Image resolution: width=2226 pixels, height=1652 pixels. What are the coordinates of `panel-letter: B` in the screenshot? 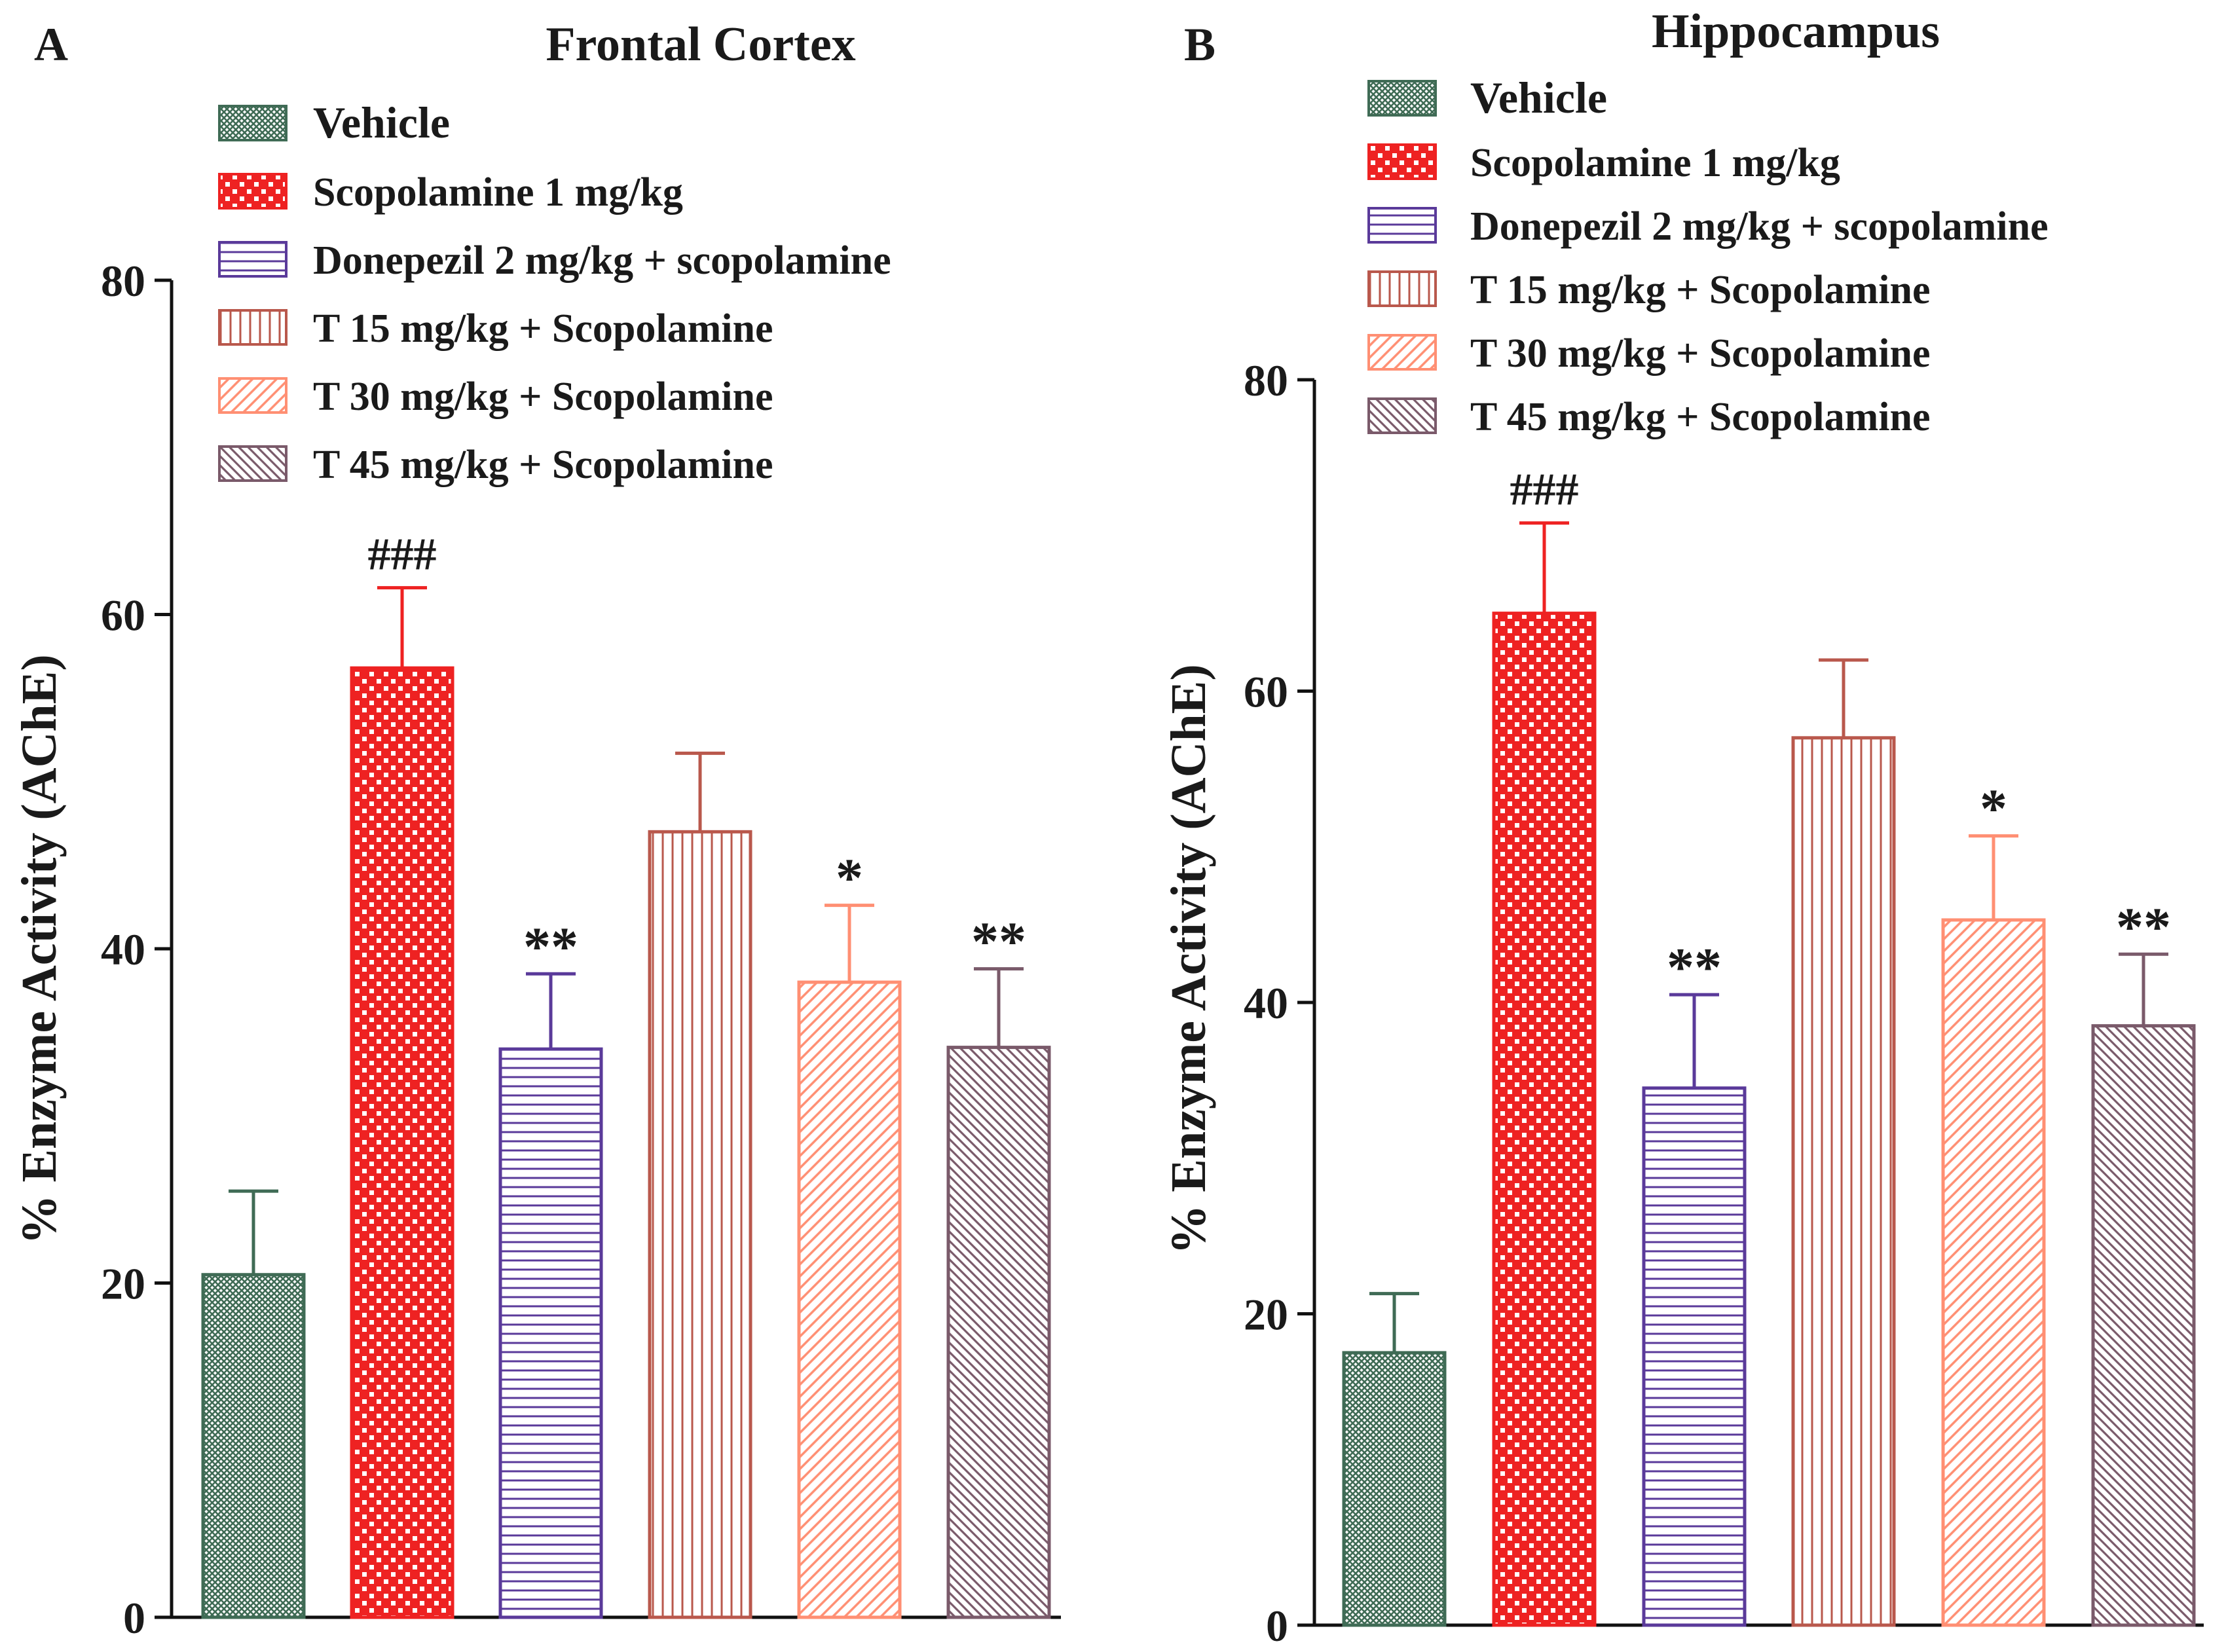 It's located at (1199, 44).